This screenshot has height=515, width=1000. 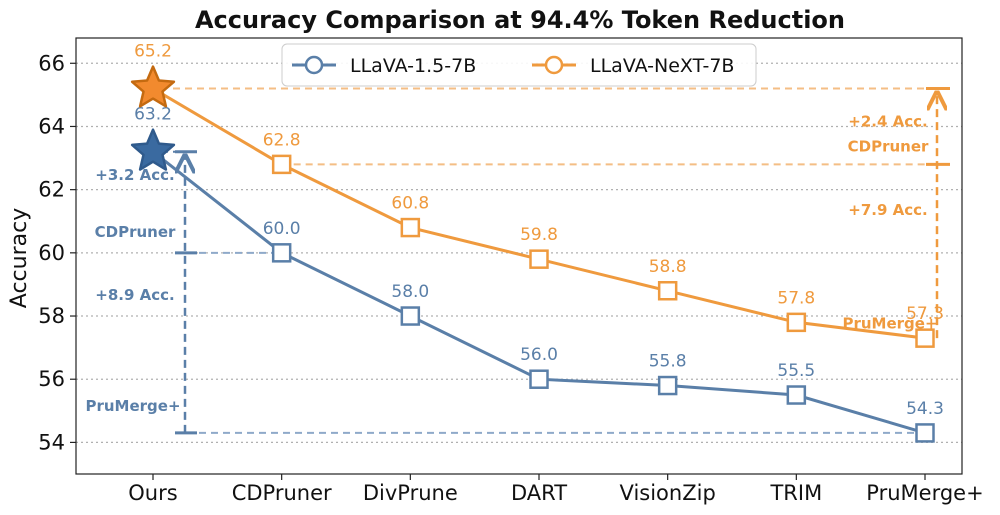 I want to click on annotation-gain-prumerge-llava15: +8.9 Acc., so click(x=134, y=295).